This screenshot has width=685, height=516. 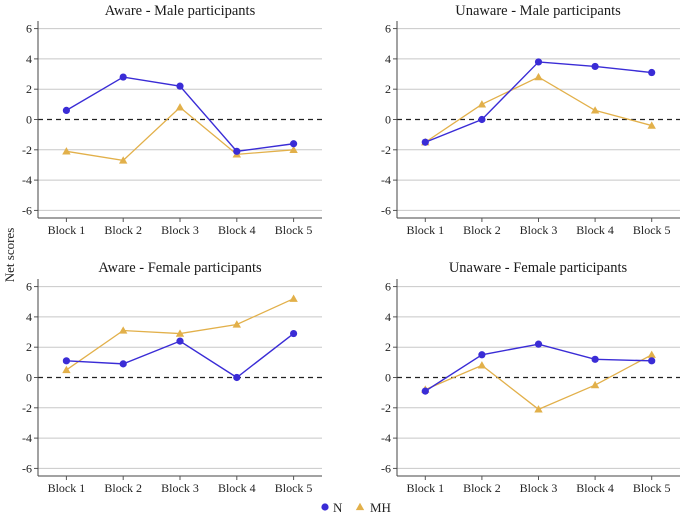 What do you see at coordinates (538, 268) in the screenshot?
I see `panel-title: Unaware - Female participants` at bounding box center [538, 268].